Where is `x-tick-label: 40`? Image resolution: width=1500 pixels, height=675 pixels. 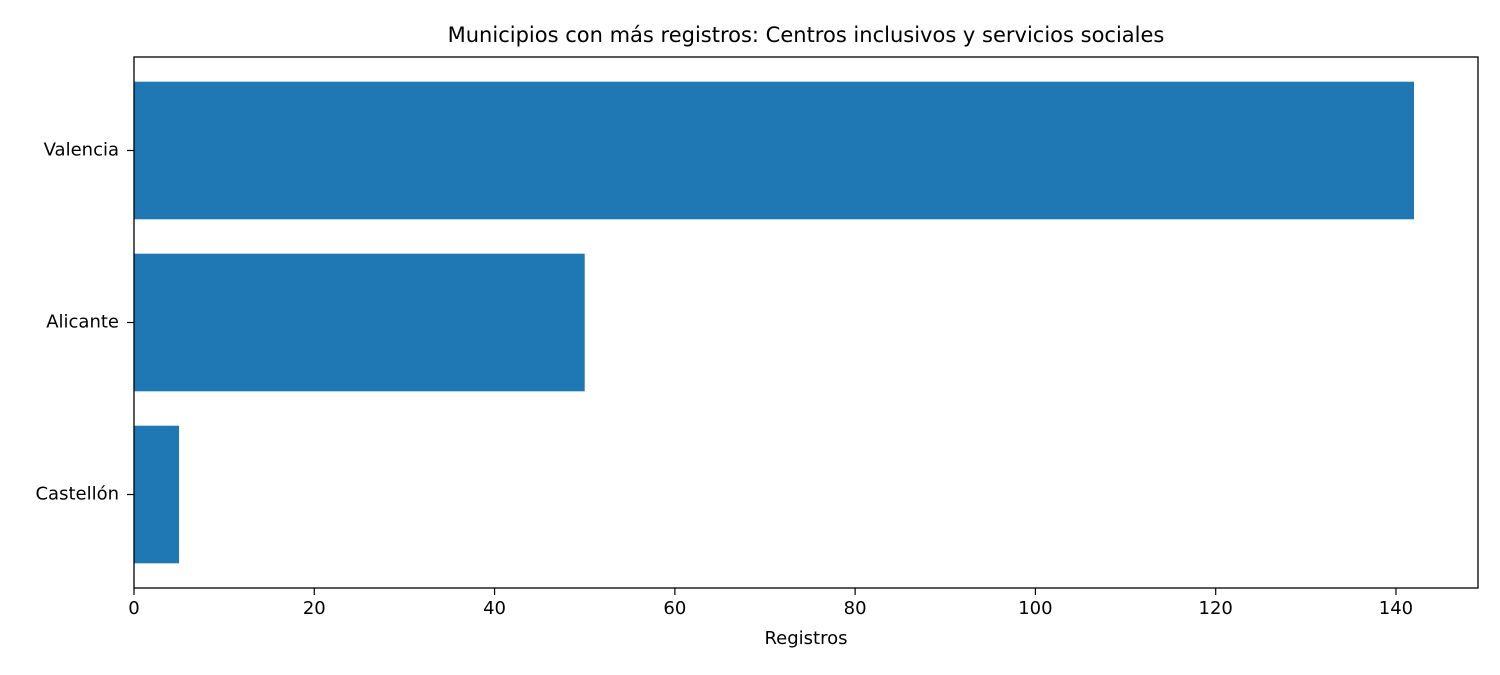 x-tick-label: 40 is located at coordinates (494, 608).